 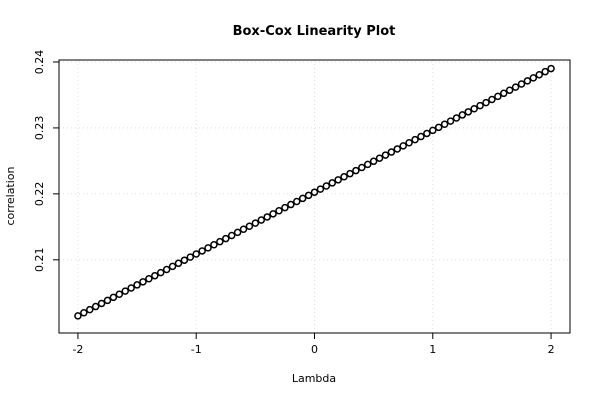 What do you see at coordinates (314, 378) in the screenshot?
I see `x-axis-label: Lambda` at bounding box center [314, 378].